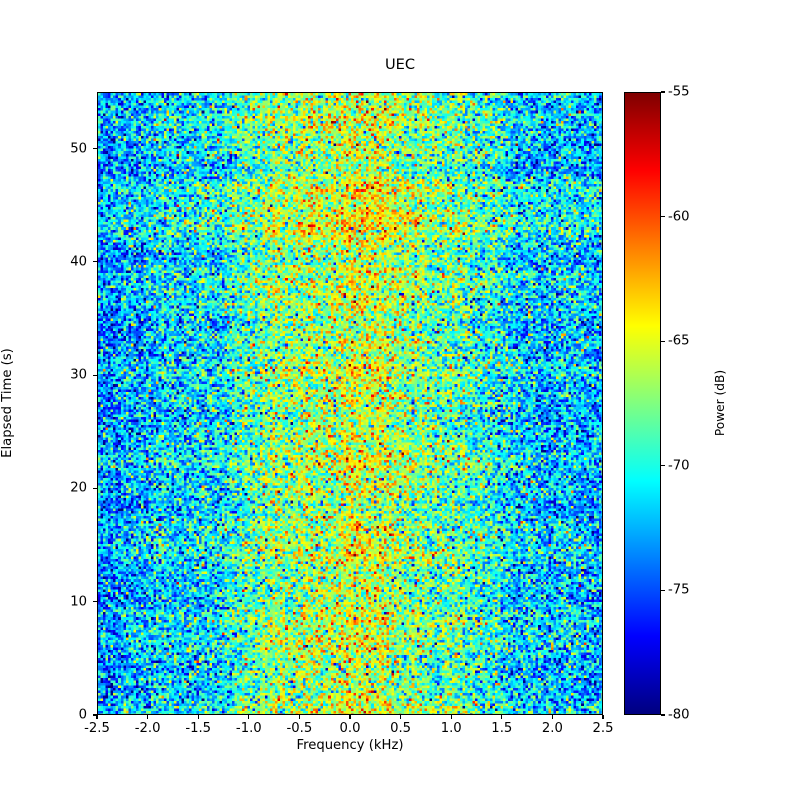  I want to click on colorbar-tick-label: -80, so click(679, 715).